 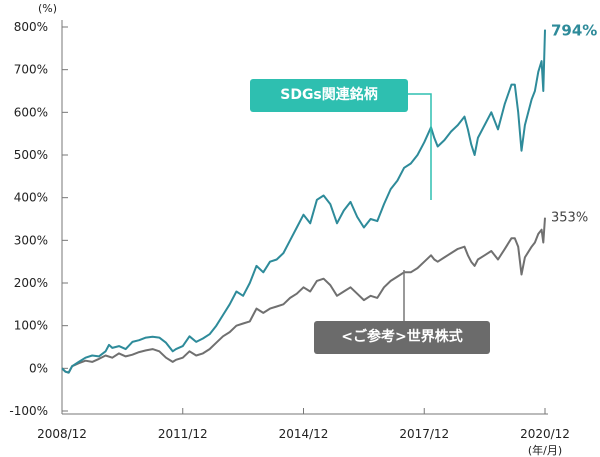 I want to click on x-unit-label: (年/月), so click(x=545, y=450).